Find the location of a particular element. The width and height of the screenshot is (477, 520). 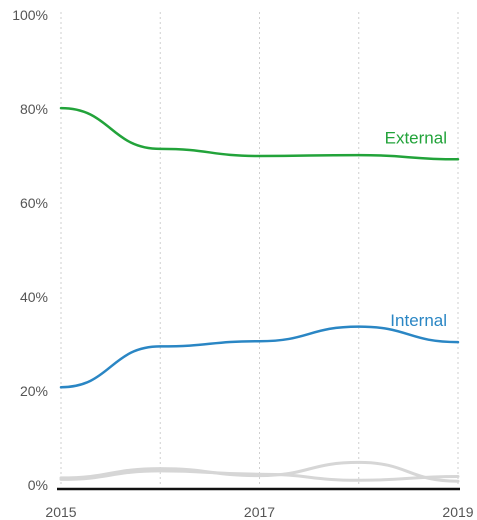

y-tick-label: 0% is located at coordinates (38, 485).